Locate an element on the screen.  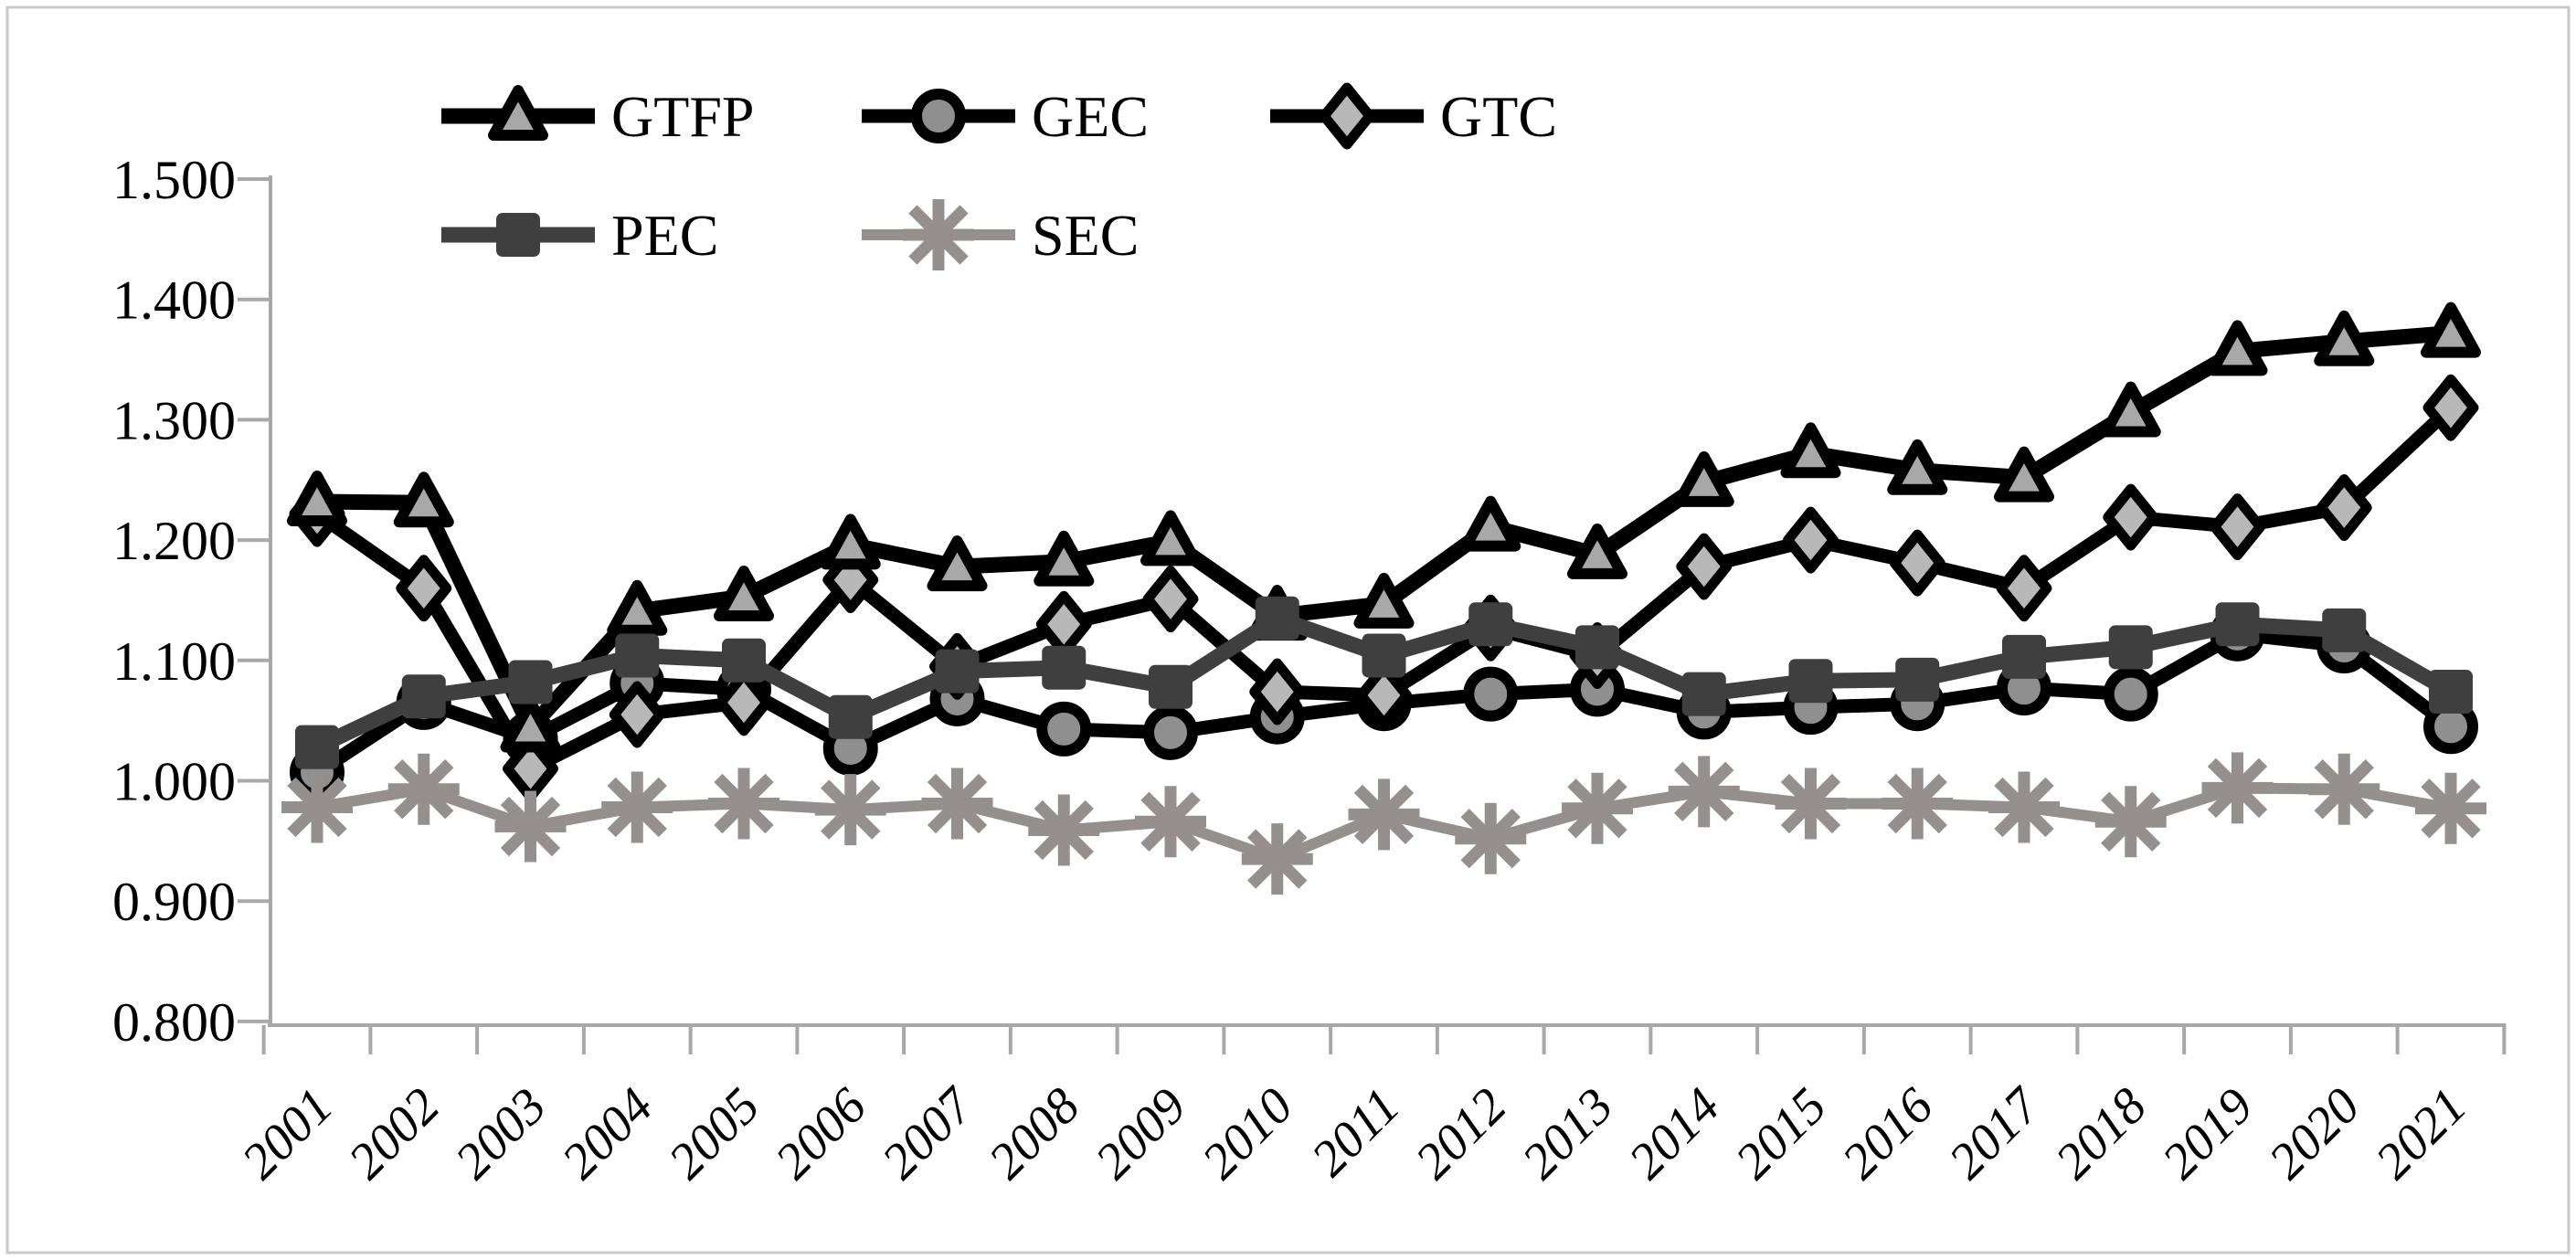
legend-label: GTFP is located at coordinates (683, 117).